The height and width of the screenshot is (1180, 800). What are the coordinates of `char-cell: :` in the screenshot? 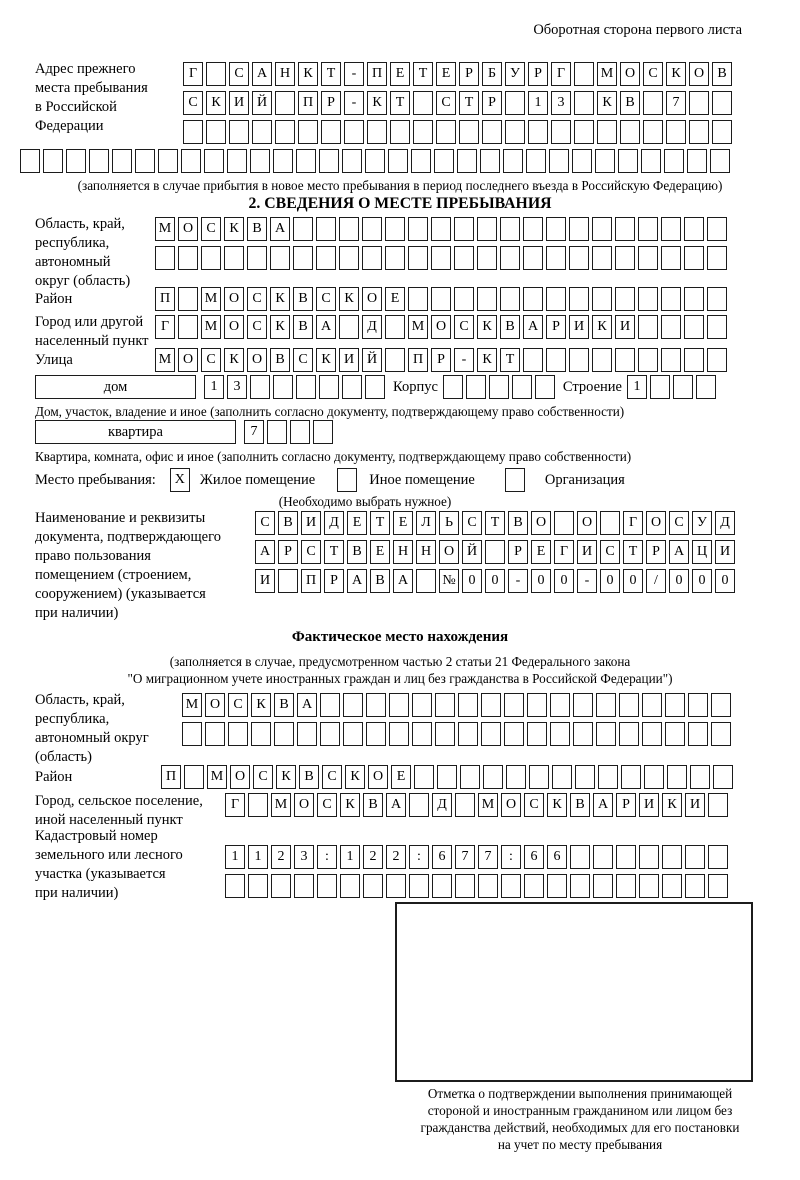 It's located at (419, 857).